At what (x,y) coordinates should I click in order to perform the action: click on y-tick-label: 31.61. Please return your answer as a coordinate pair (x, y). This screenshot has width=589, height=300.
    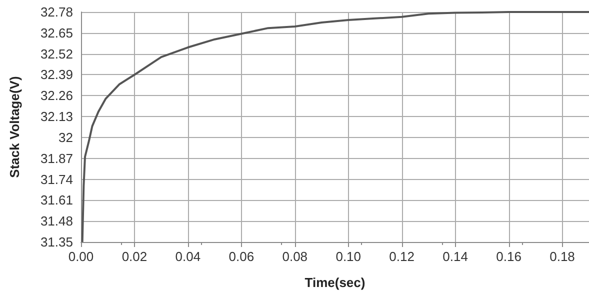
    Looking at the image, I should click on (56, 200).